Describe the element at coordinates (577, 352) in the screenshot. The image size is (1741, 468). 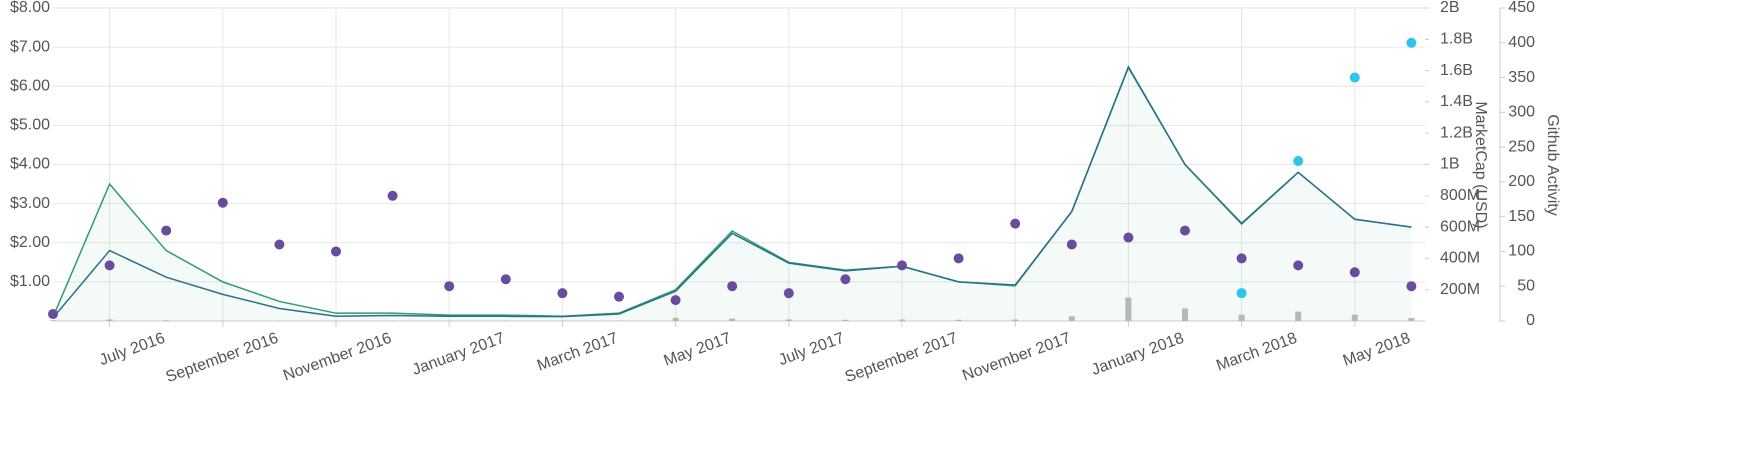
I see `x-tick-label: March 2017` at that location.